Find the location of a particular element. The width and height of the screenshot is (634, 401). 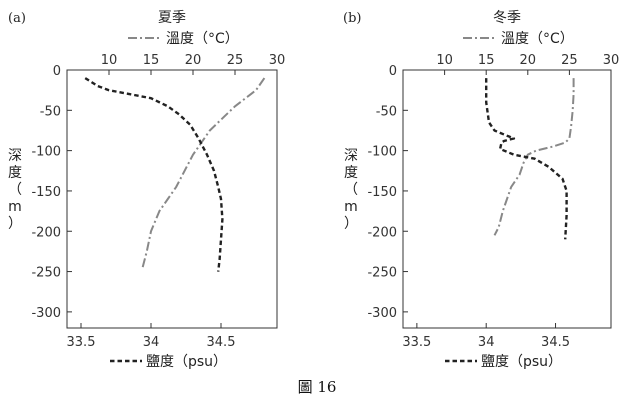

chart-title: 夏季 is located at coordinates (172, 18).